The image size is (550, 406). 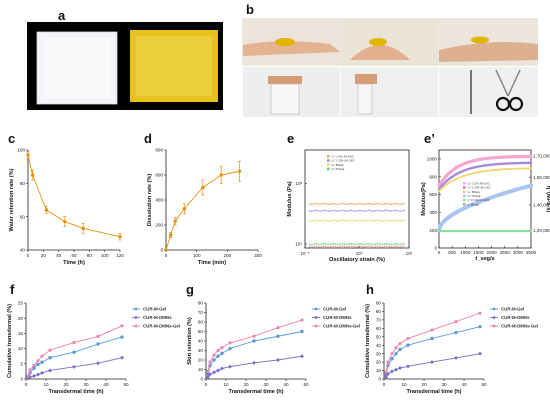 I want to click on x-tick-label: 0, so click(x=166, y=255).